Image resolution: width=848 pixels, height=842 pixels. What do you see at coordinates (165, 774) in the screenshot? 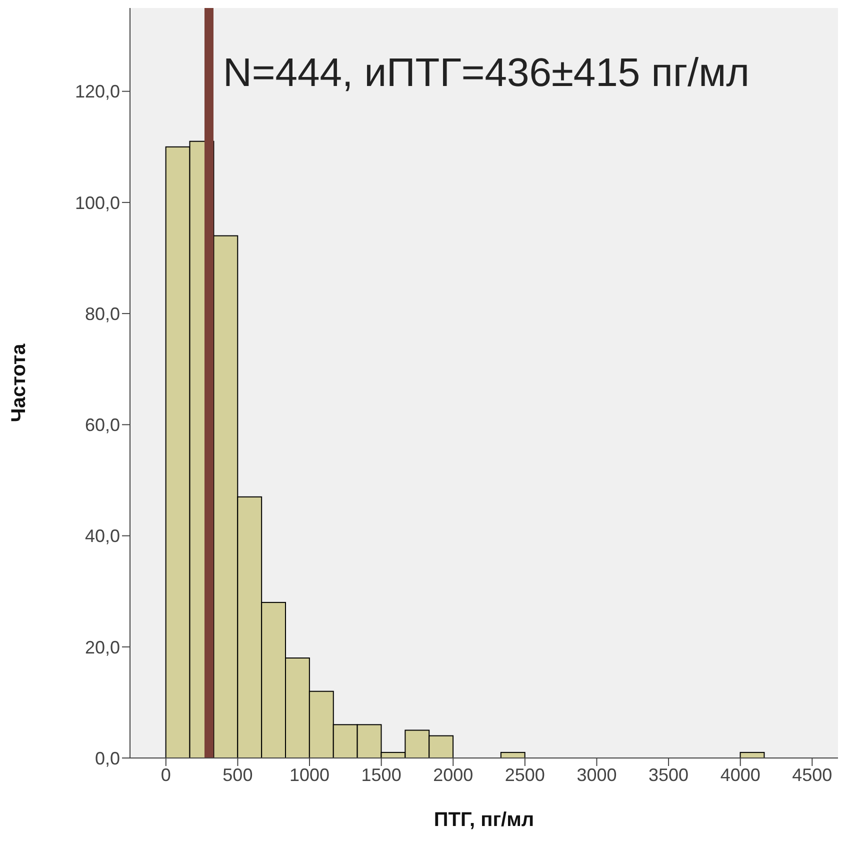
I see `x-tick-label: 0` at bounding box center [165, 774].